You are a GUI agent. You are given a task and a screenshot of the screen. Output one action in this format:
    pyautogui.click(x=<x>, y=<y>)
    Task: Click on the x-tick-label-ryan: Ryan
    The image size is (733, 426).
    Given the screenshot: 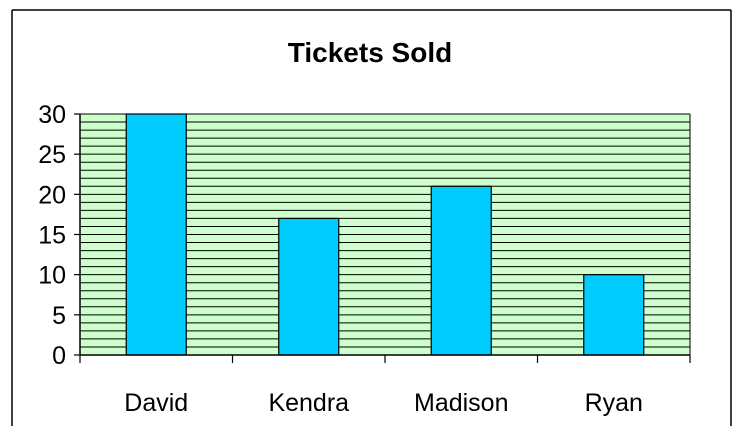 What is the action you would take?
    pyautogui.click(x=614, y=403)
    